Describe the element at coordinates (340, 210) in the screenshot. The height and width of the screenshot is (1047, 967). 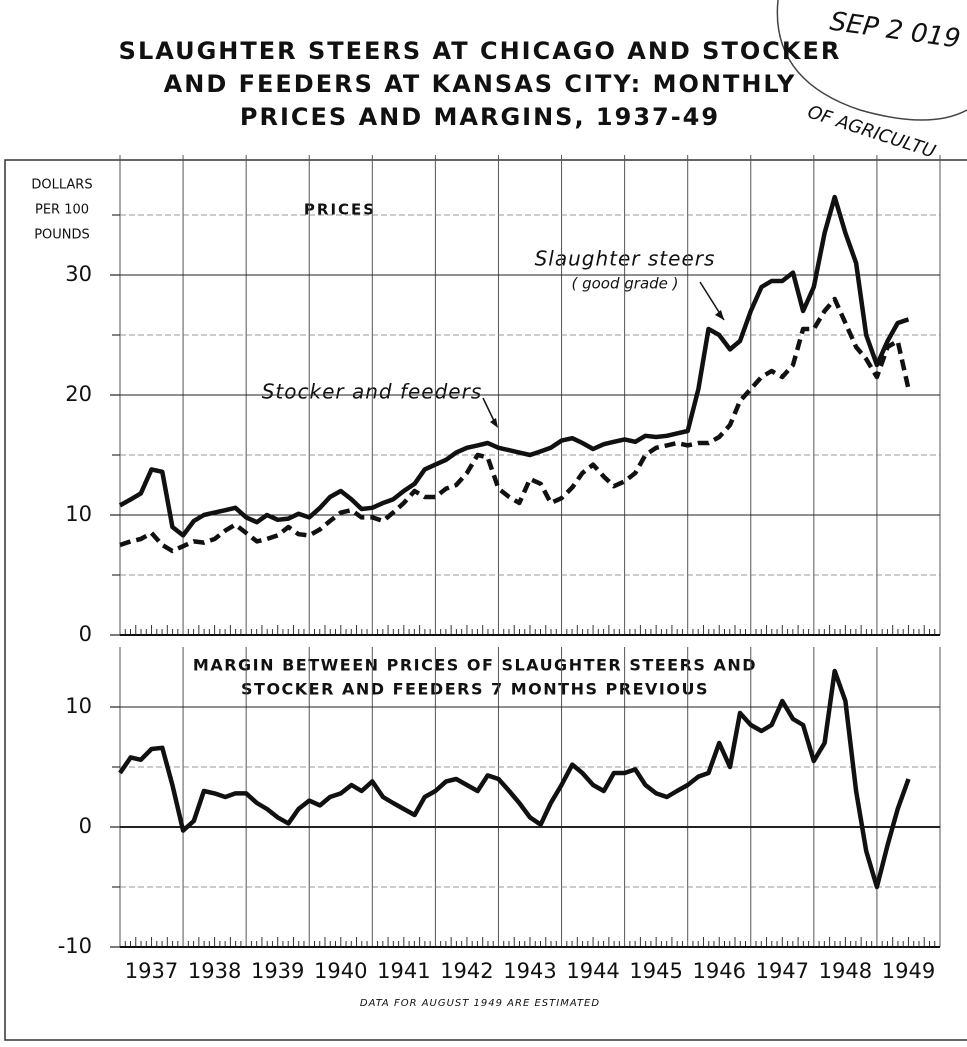
I see `panel-label: PRICES` at that location.